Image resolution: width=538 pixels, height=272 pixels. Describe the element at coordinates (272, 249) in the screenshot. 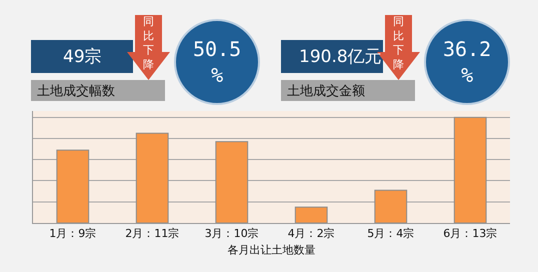

I see `x-axis-title: 各月出让土地数量` at that location.